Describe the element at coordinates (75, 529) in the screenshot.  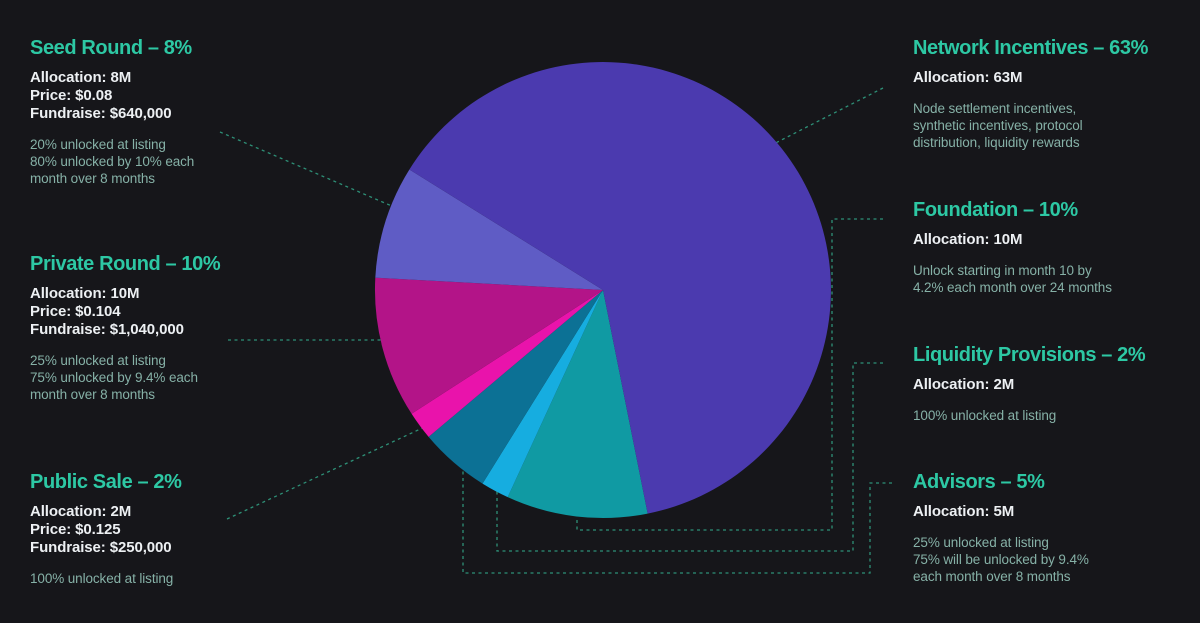
I see `text-line: Price: $0.125` at that location.